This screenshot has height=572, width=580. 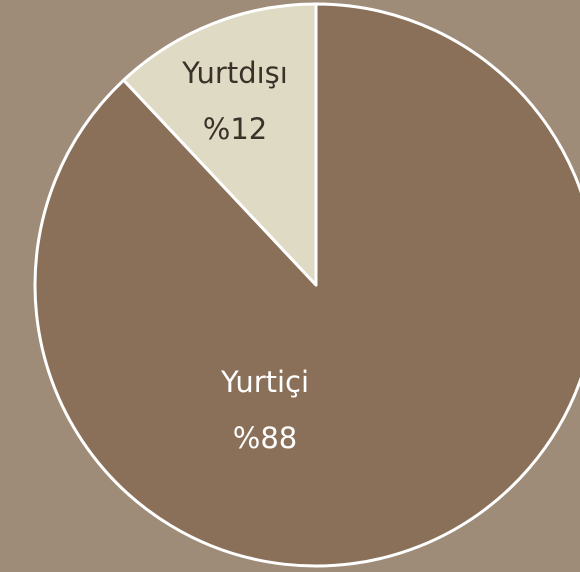 I want to click on slice-label: Yurtiçi, so click(x=264, y=382).